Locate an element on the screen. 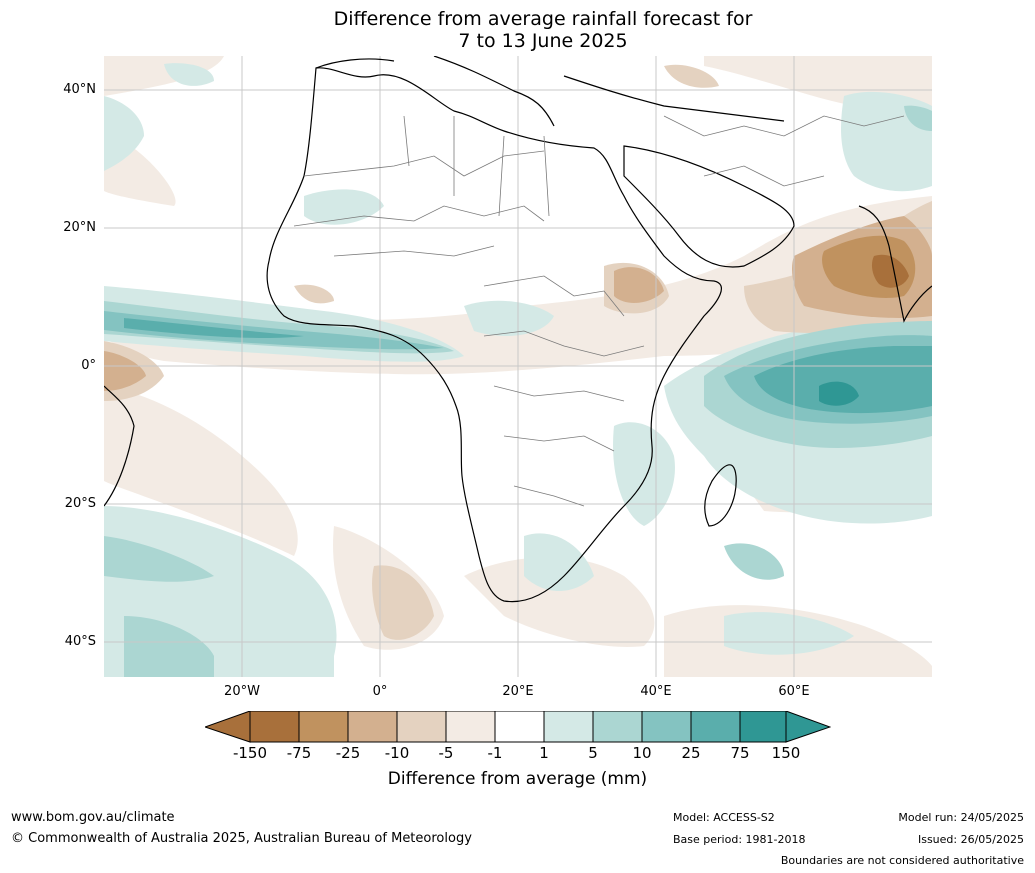 This screenshot has height=873, width=1035. arabia-coastline is located at coordinates (709, 206).